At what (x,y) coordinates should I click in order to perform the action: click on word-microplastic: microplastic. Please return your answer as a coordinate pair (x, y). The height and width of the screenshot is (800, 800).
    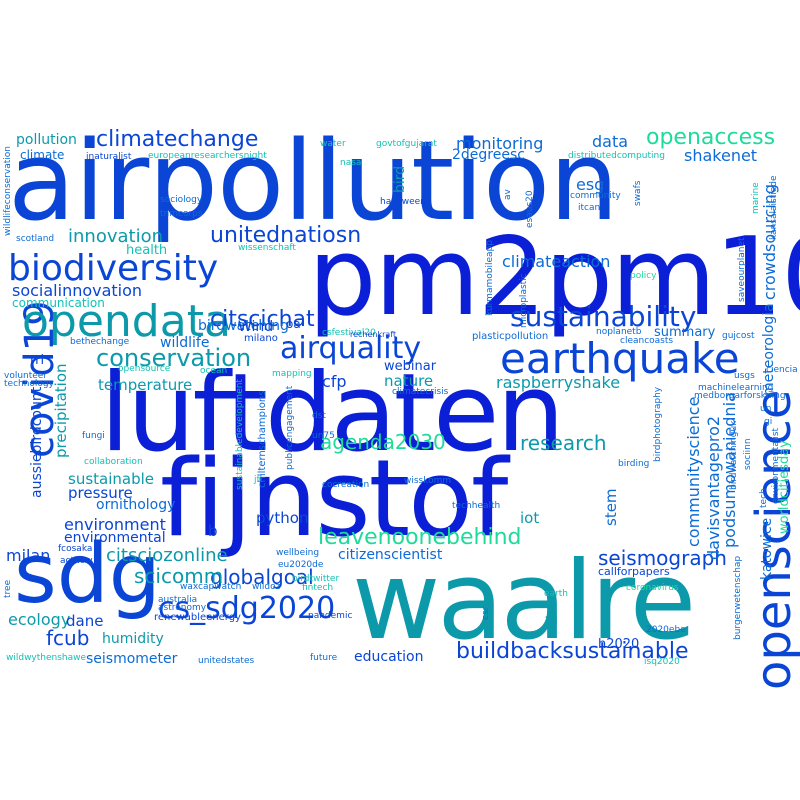
    Looking at the image, I should click on (524, 300).